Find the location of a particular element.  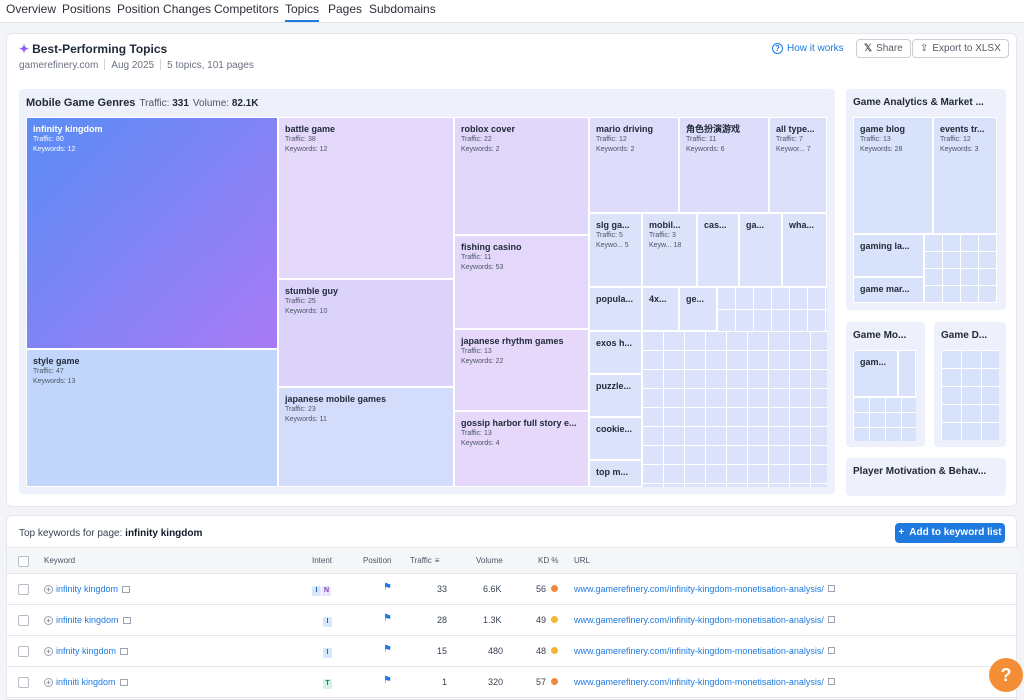

column-header: Position is located at coordinates (377, 560).